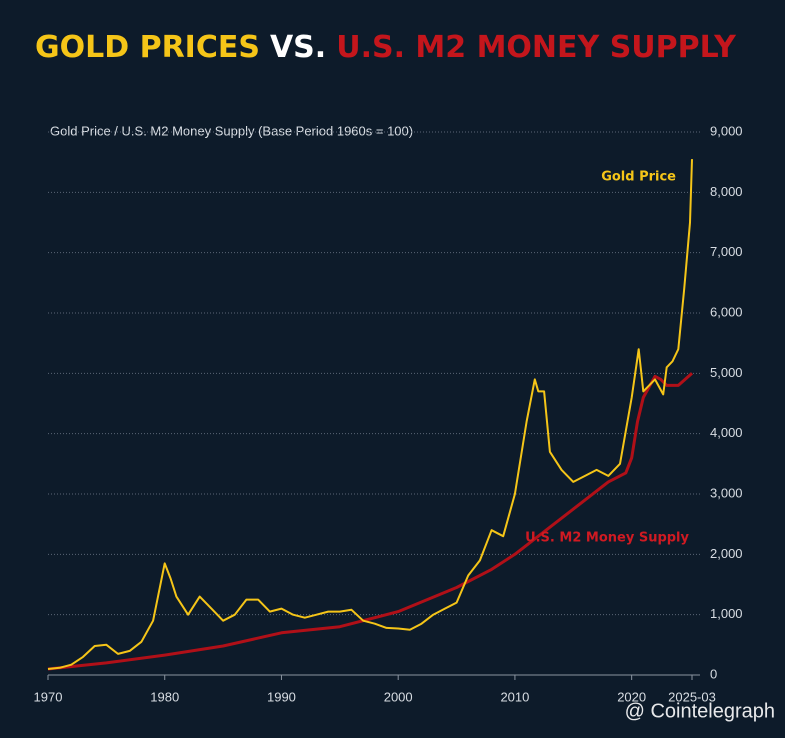  Describe the element at coordinates (726, 372) in the screenshot. I see `y-tick-label: 5,000` at that location.